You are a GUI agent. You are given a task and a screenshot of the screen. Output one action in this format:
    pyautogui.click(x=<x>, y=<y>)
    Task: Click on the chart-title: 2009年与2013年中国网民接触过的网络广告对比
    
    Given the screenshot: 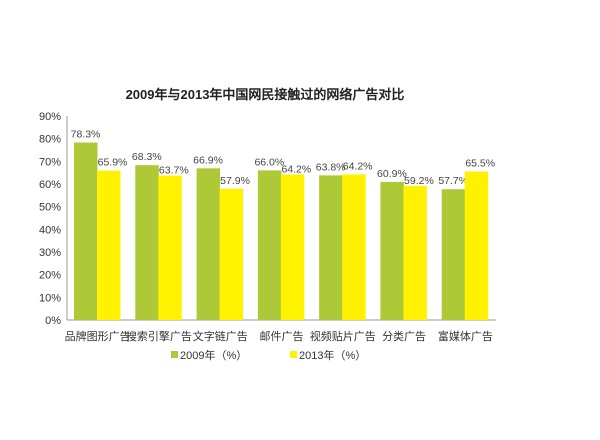 What is the action you would take?
    pyautogui.click(x=265, y=94)
    